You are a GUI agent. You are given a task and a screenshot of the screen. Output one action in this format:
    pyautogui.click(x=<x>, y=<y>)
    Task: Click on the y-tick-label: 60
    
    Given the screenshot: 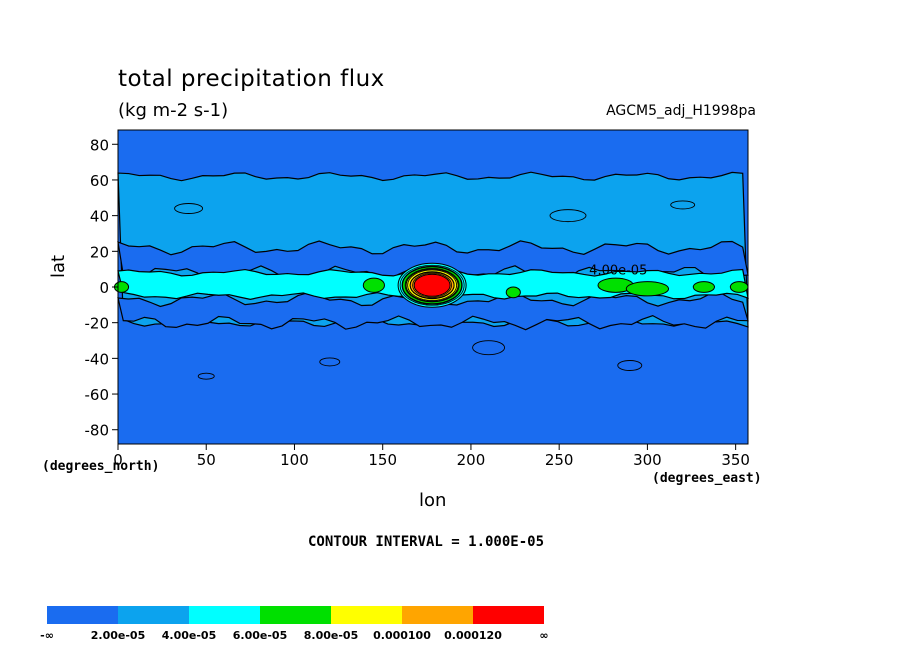 What is the action you would take?
    pyautogui.click(x=99, y=181)
    